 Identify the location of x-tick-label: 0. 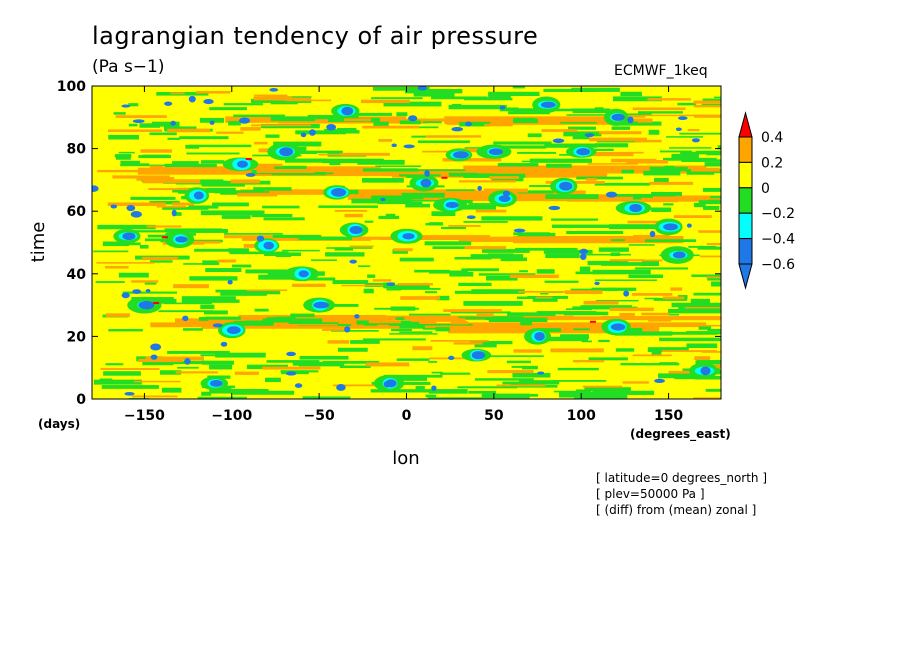
(407, 416).